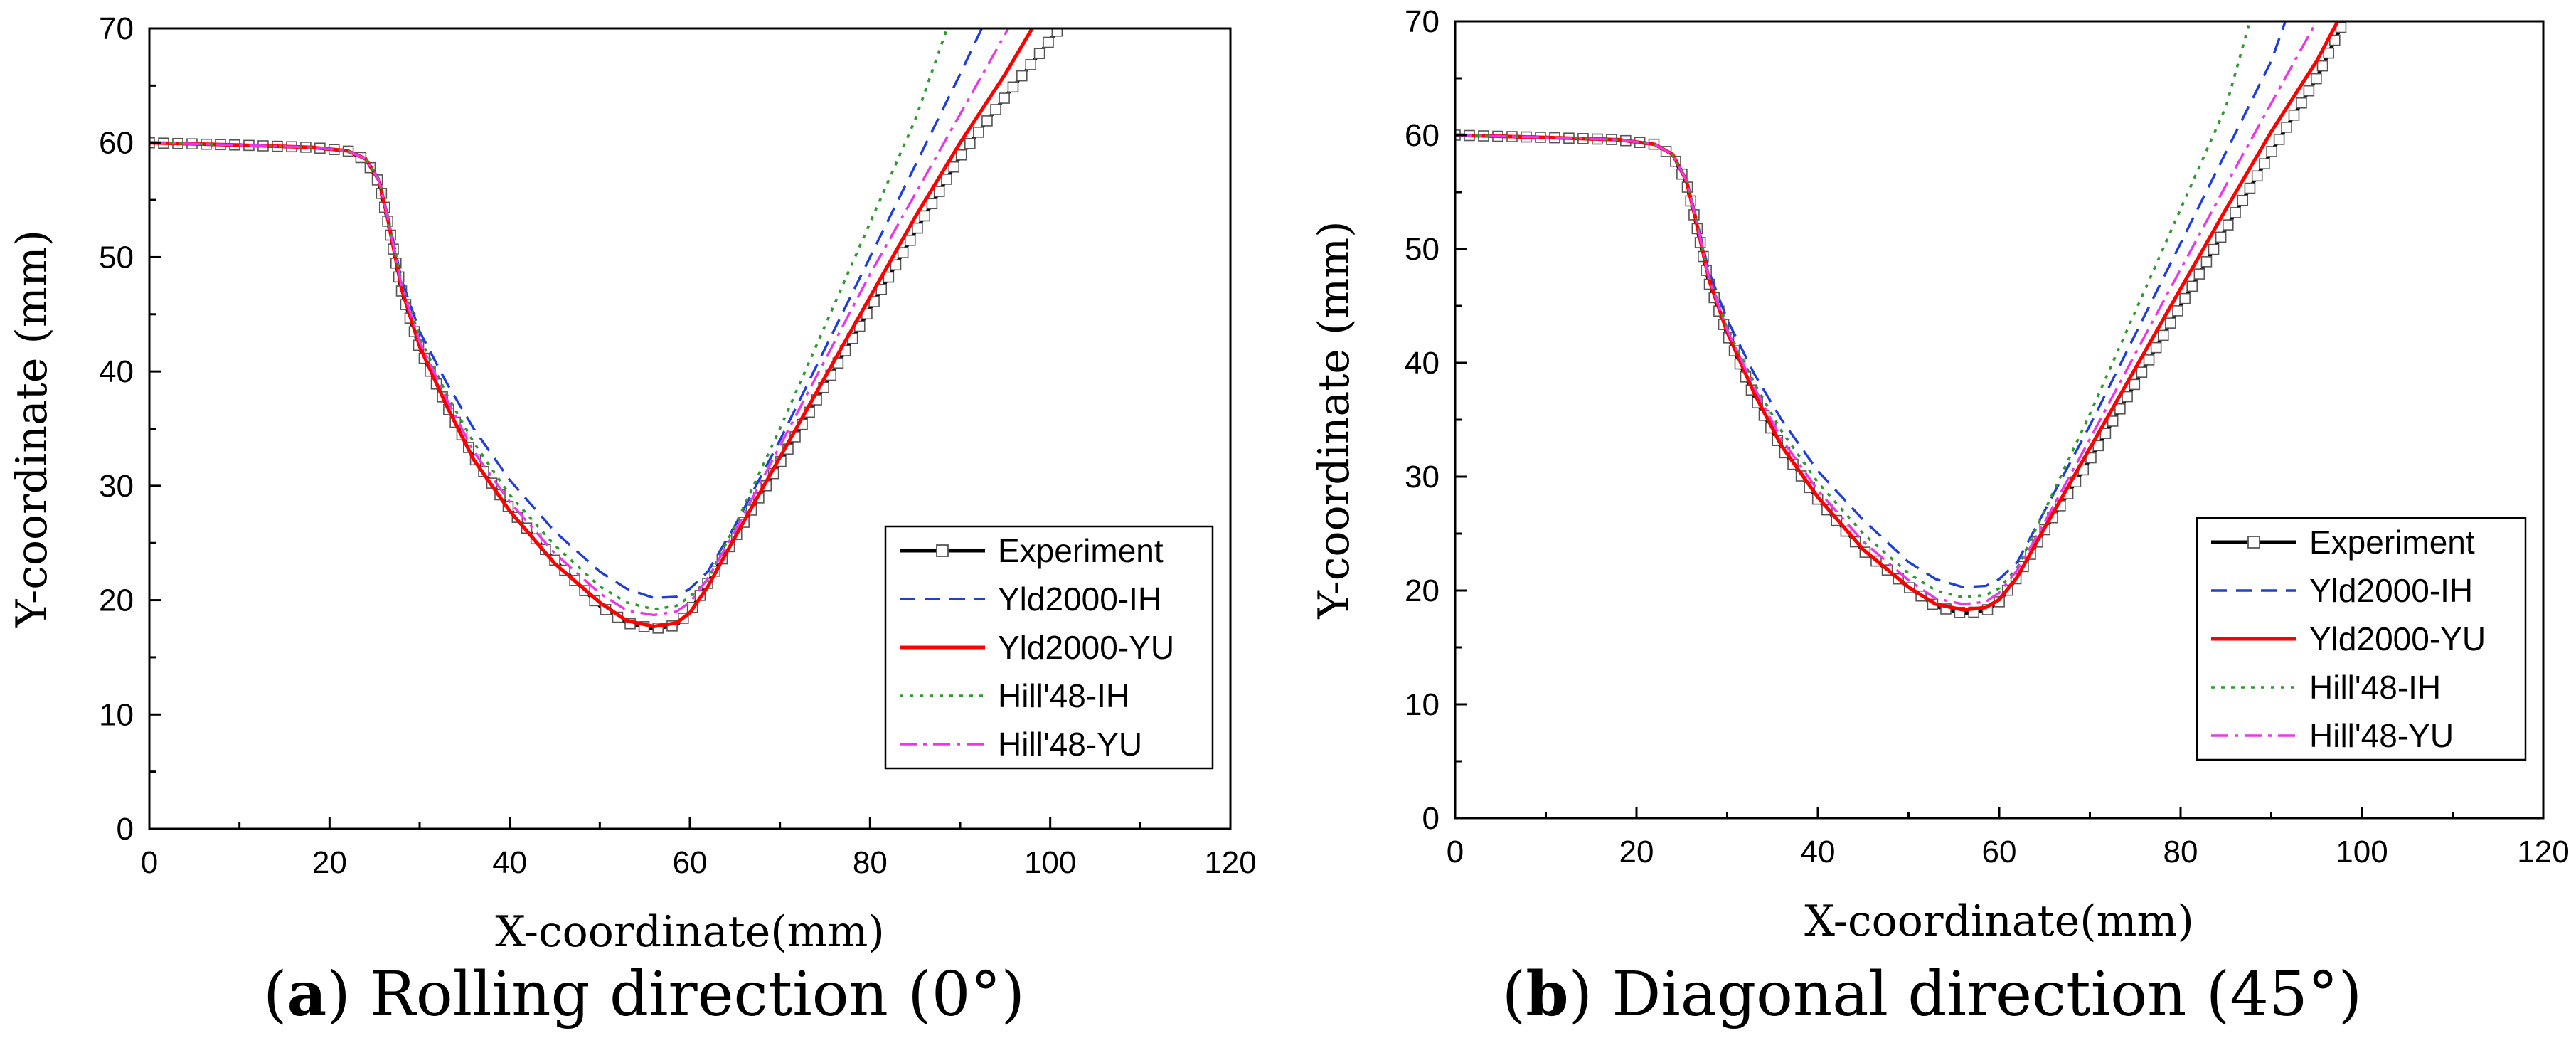 The width and height of the screenshot is (2576, 1038). Describe the element at coordinates (2392, 542) in the screenshot. I see `legend-label: Experiment` at that location.